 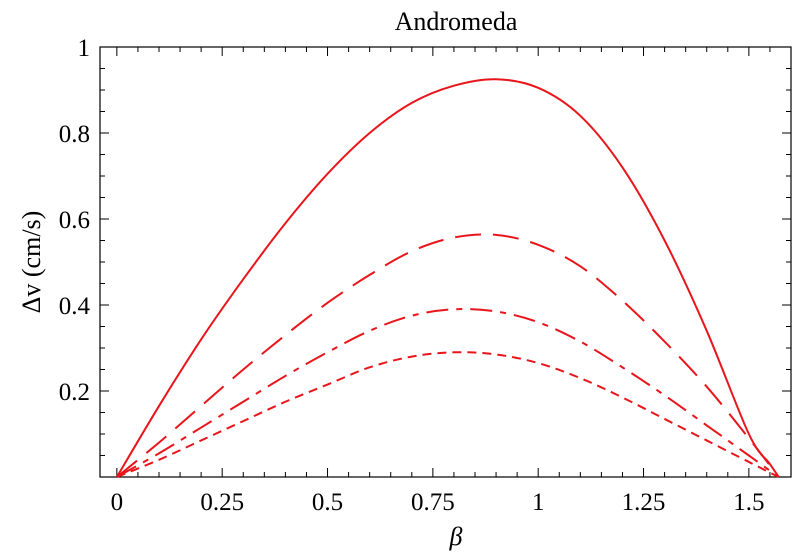 I want to click on y-tick-label: 0.4, so click(x=75, y=306).